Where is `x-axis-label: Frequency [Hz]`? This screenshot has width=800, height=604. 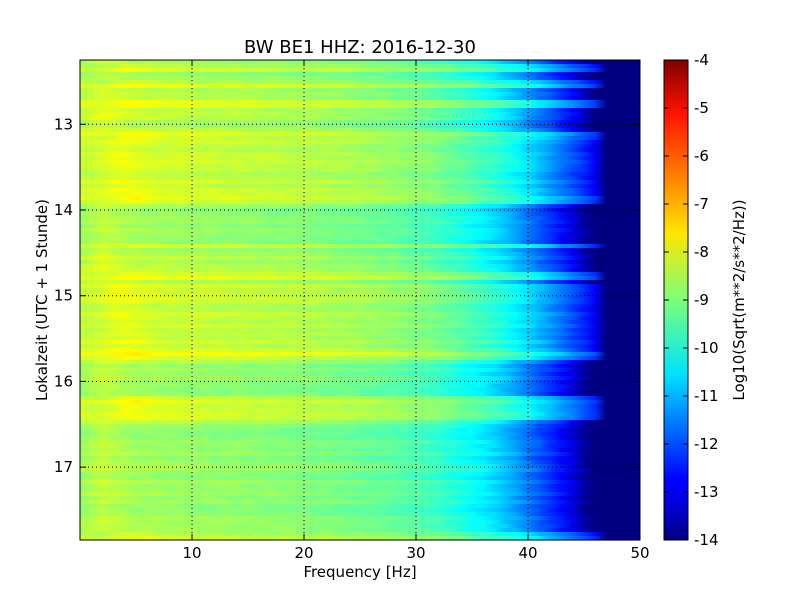 x-axis-label: Frequency [Hz] is located at coordinates (359, 572).